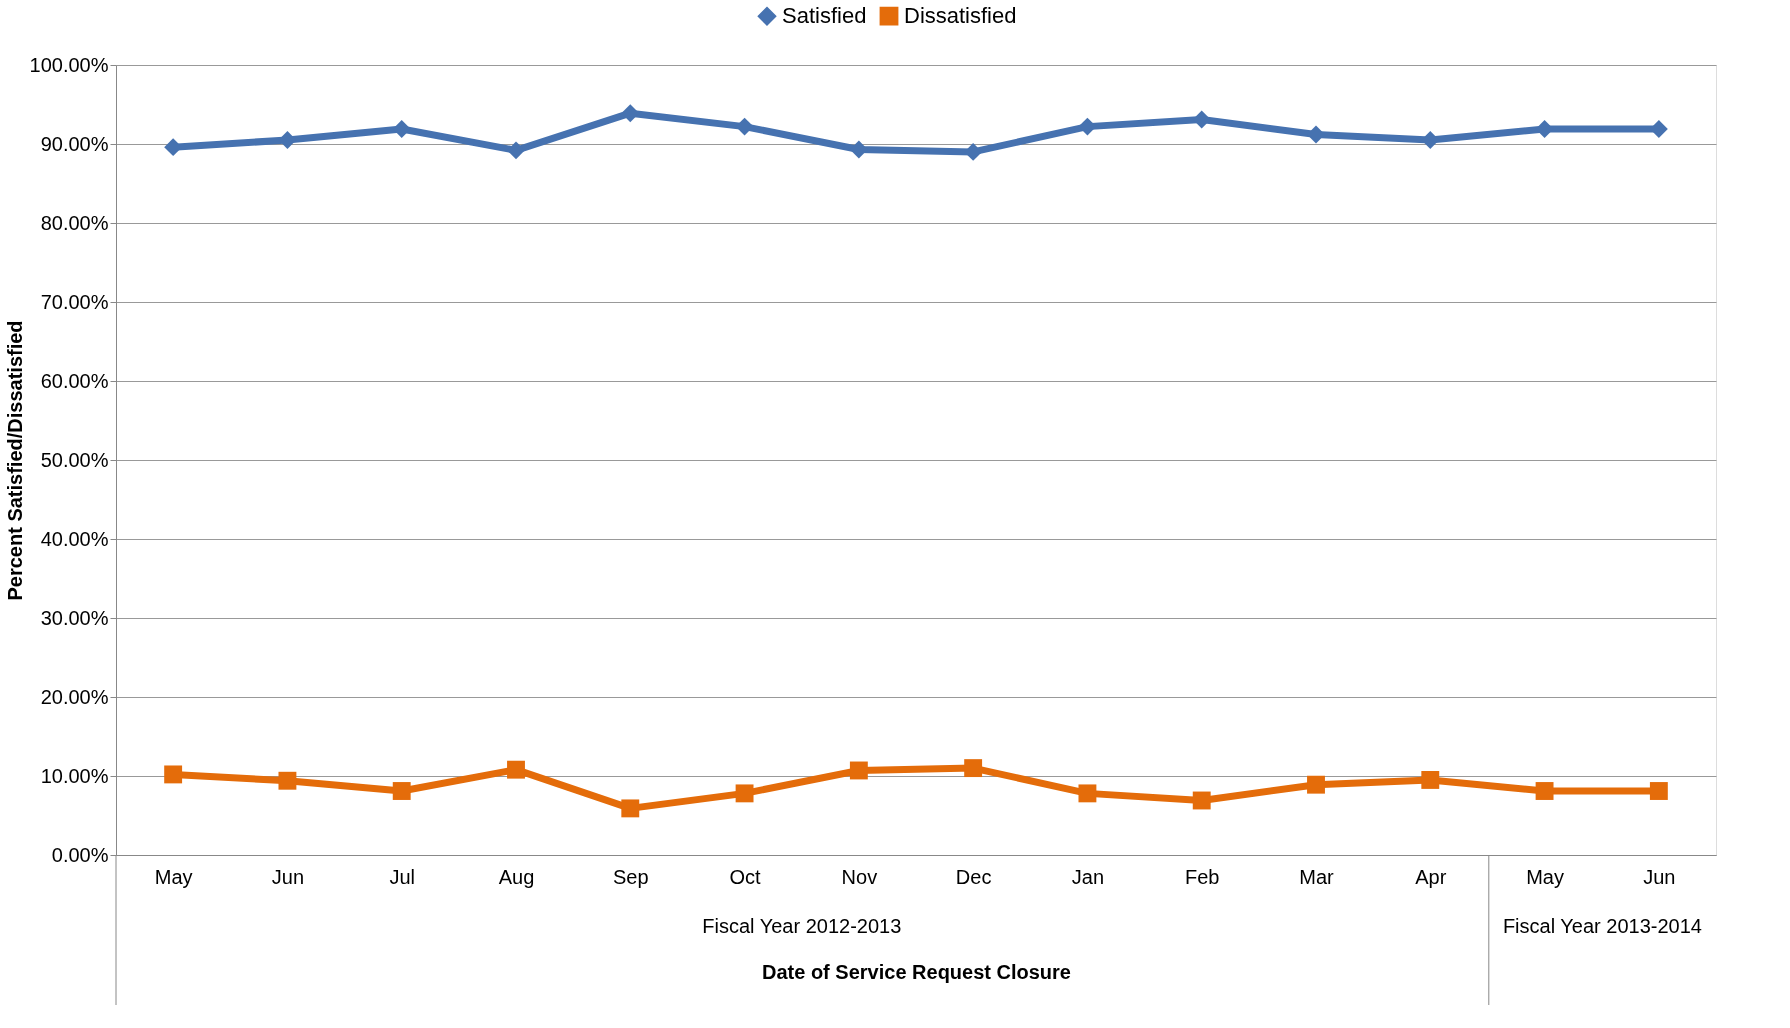 The image size is (1790, 1028). I want to click on y-axis-title: Percent Satisfied/Dissatisfied, so click(14, 460).